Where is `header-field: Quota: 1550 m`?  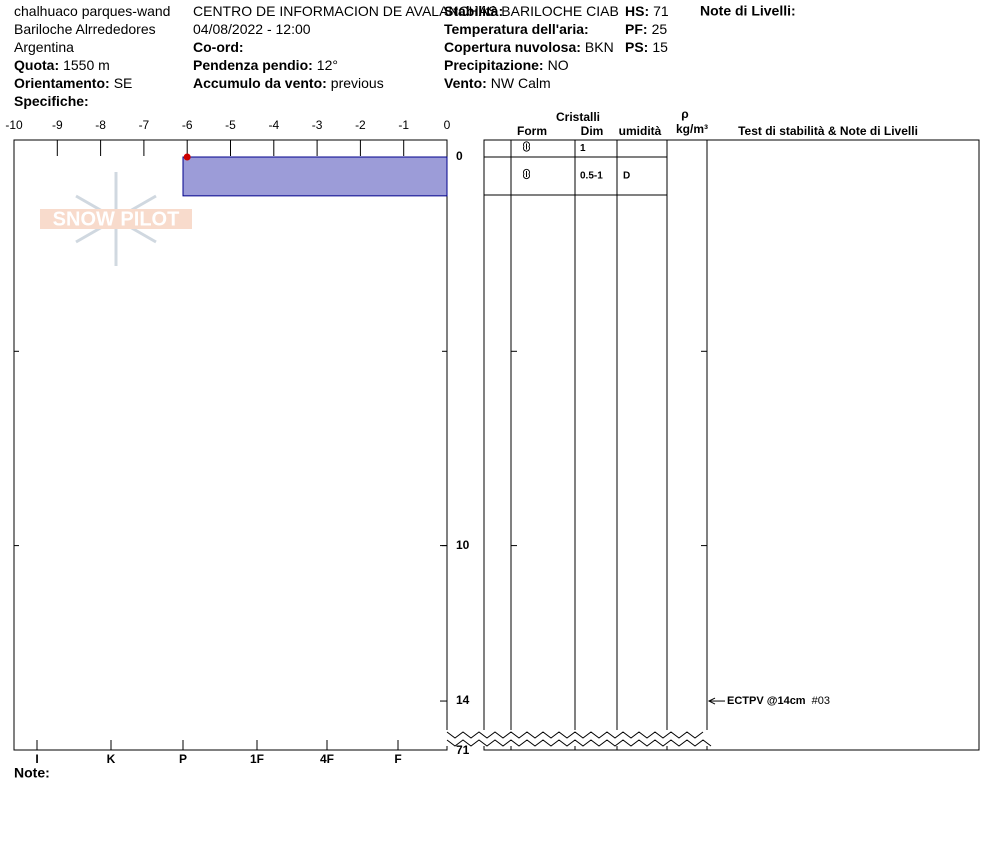
header-field: Quota: 1550 m is located at coordinates (62, 65).